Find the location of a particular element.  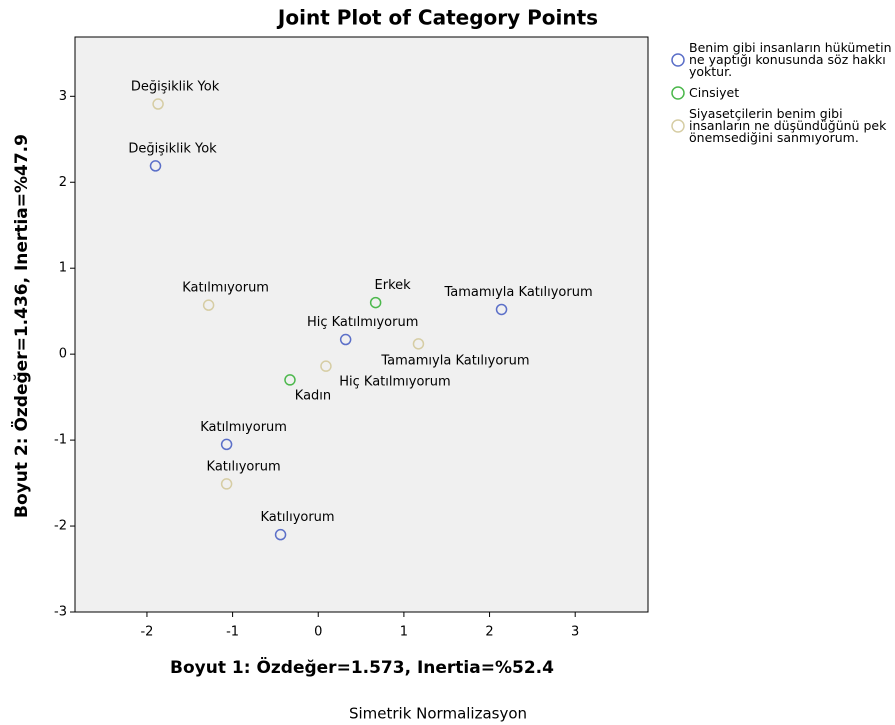

point-label: Erkek is located at coordinates (393, 285).